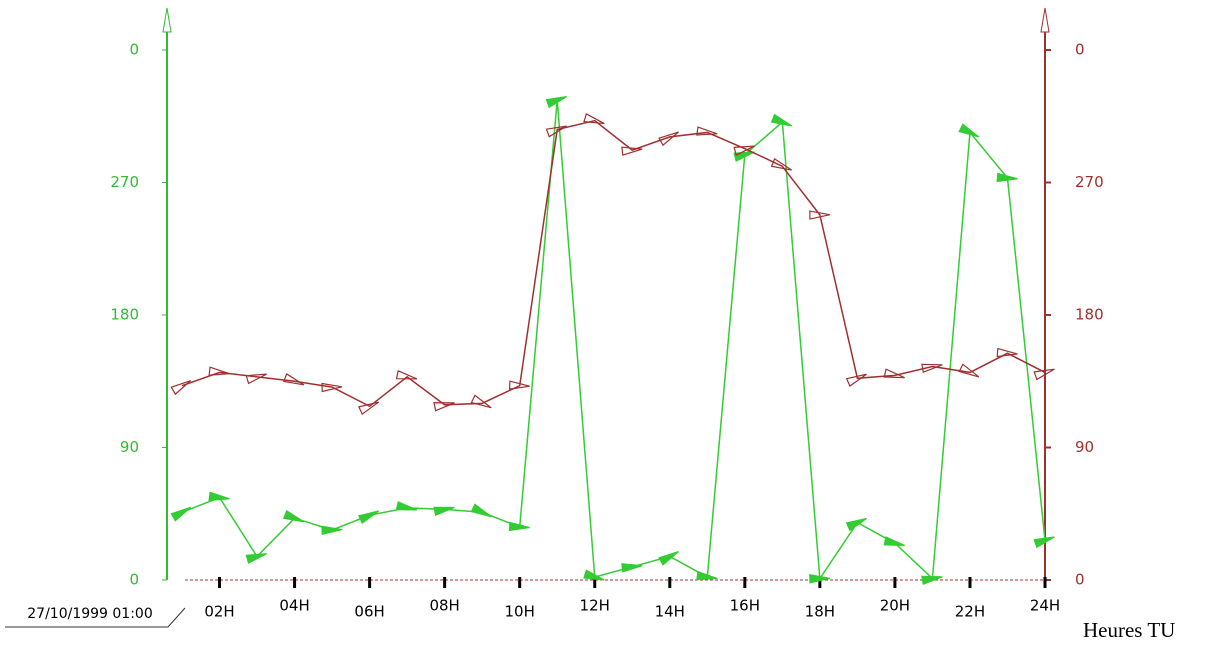 Image resolution: width=1217 pixels, height=650 pixels. Describe the element at coordinates (595, 606) in the screenshot. I see `x-tick-label: 12H` at that location.